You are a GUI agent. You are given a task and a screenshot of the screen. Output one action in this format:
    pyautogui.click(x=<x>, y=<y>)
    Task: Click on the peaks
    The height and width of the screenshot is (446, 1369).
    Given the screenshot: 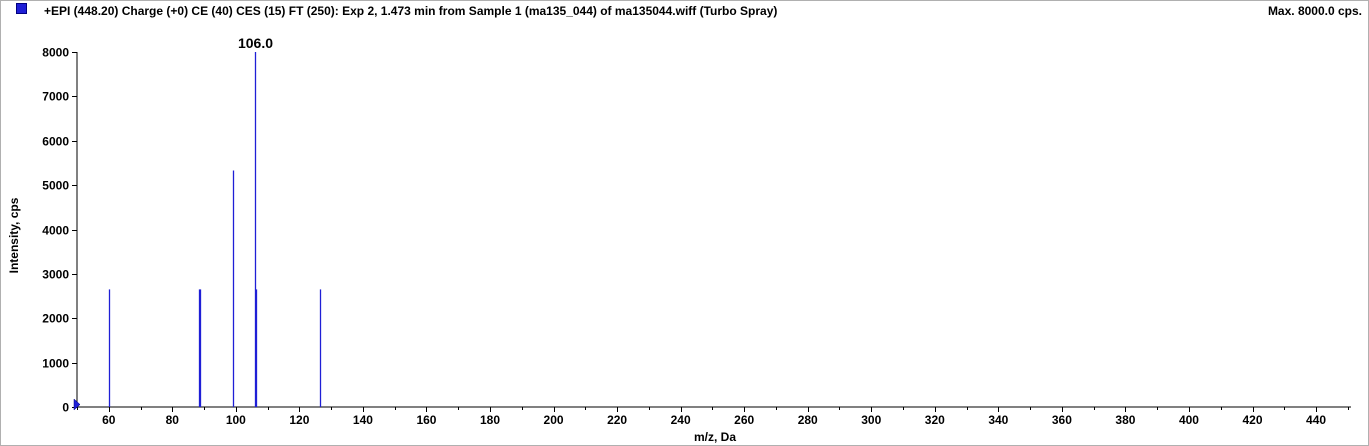 What is the action you would take?
    pyautogui.click(x=215, y=229)
    